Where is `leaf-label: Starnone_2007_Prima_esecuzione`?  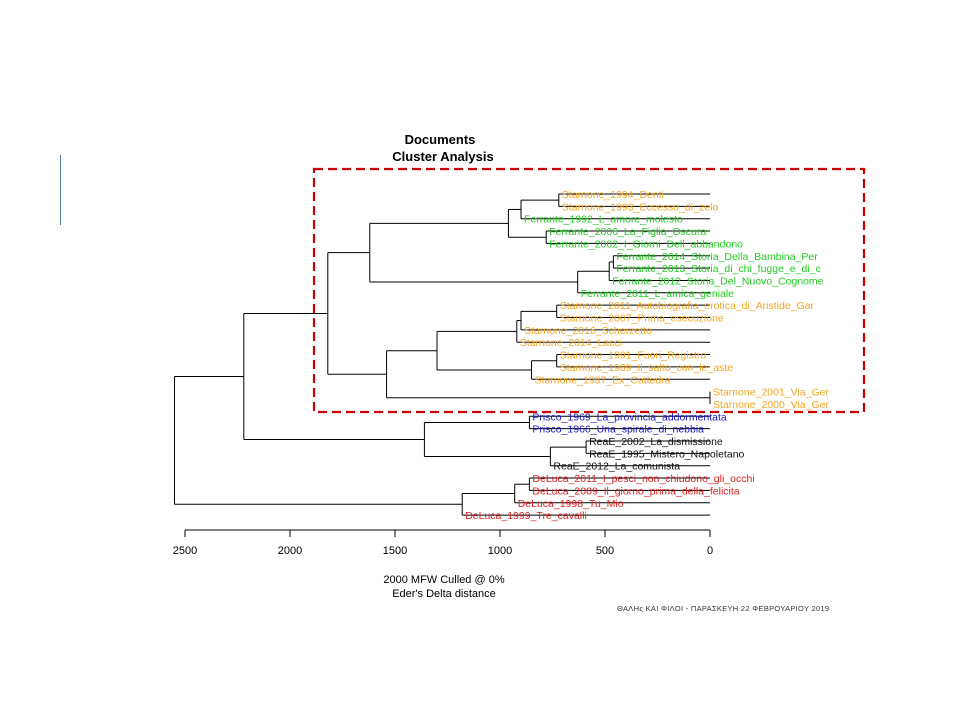
leaf-label: Starnone_2007_Prima_esecuzione is located at coordinates (642, 319).